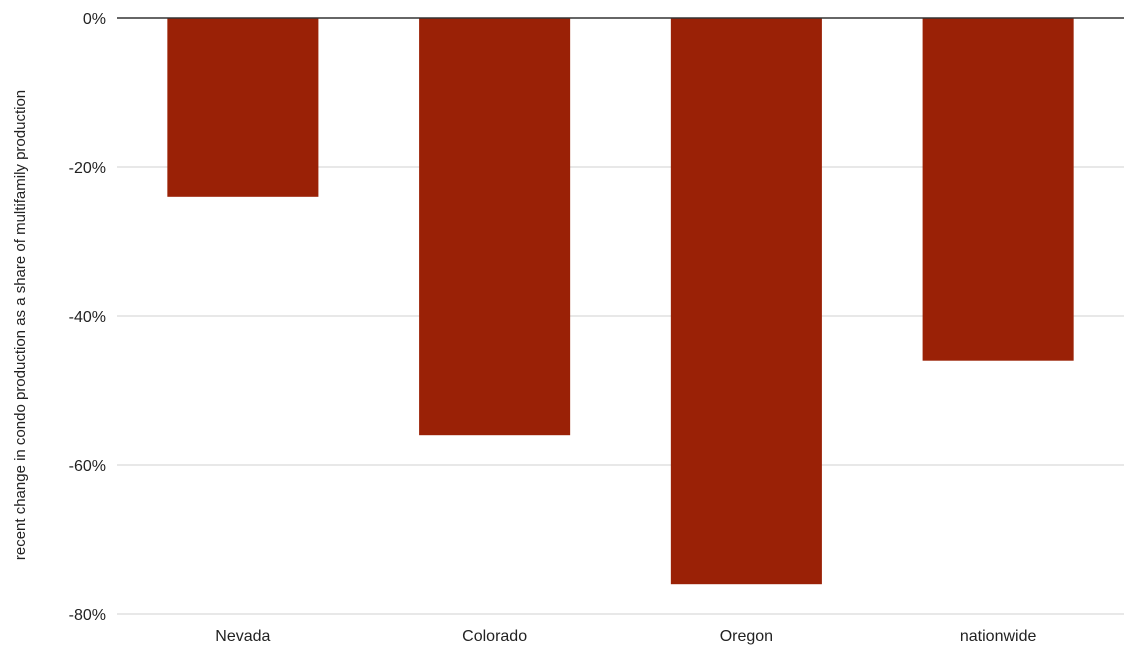 This screenshot has height=648, width=1126. I want to click on bar-oregon, so click(746, 301).